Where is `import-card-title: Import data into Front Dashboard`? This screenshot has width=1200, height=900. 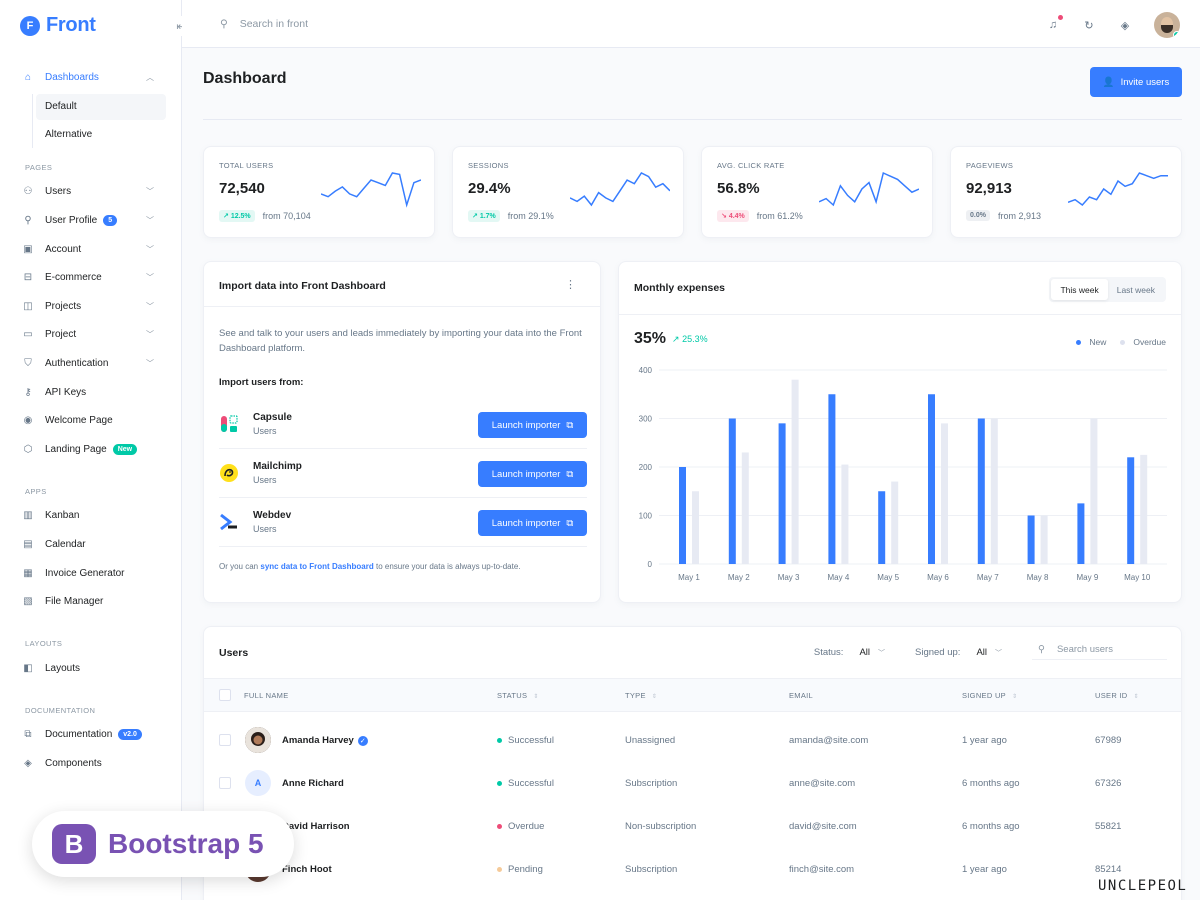 import-card-title: Import data into Front Dashboard is located at coordinates (302, 286).